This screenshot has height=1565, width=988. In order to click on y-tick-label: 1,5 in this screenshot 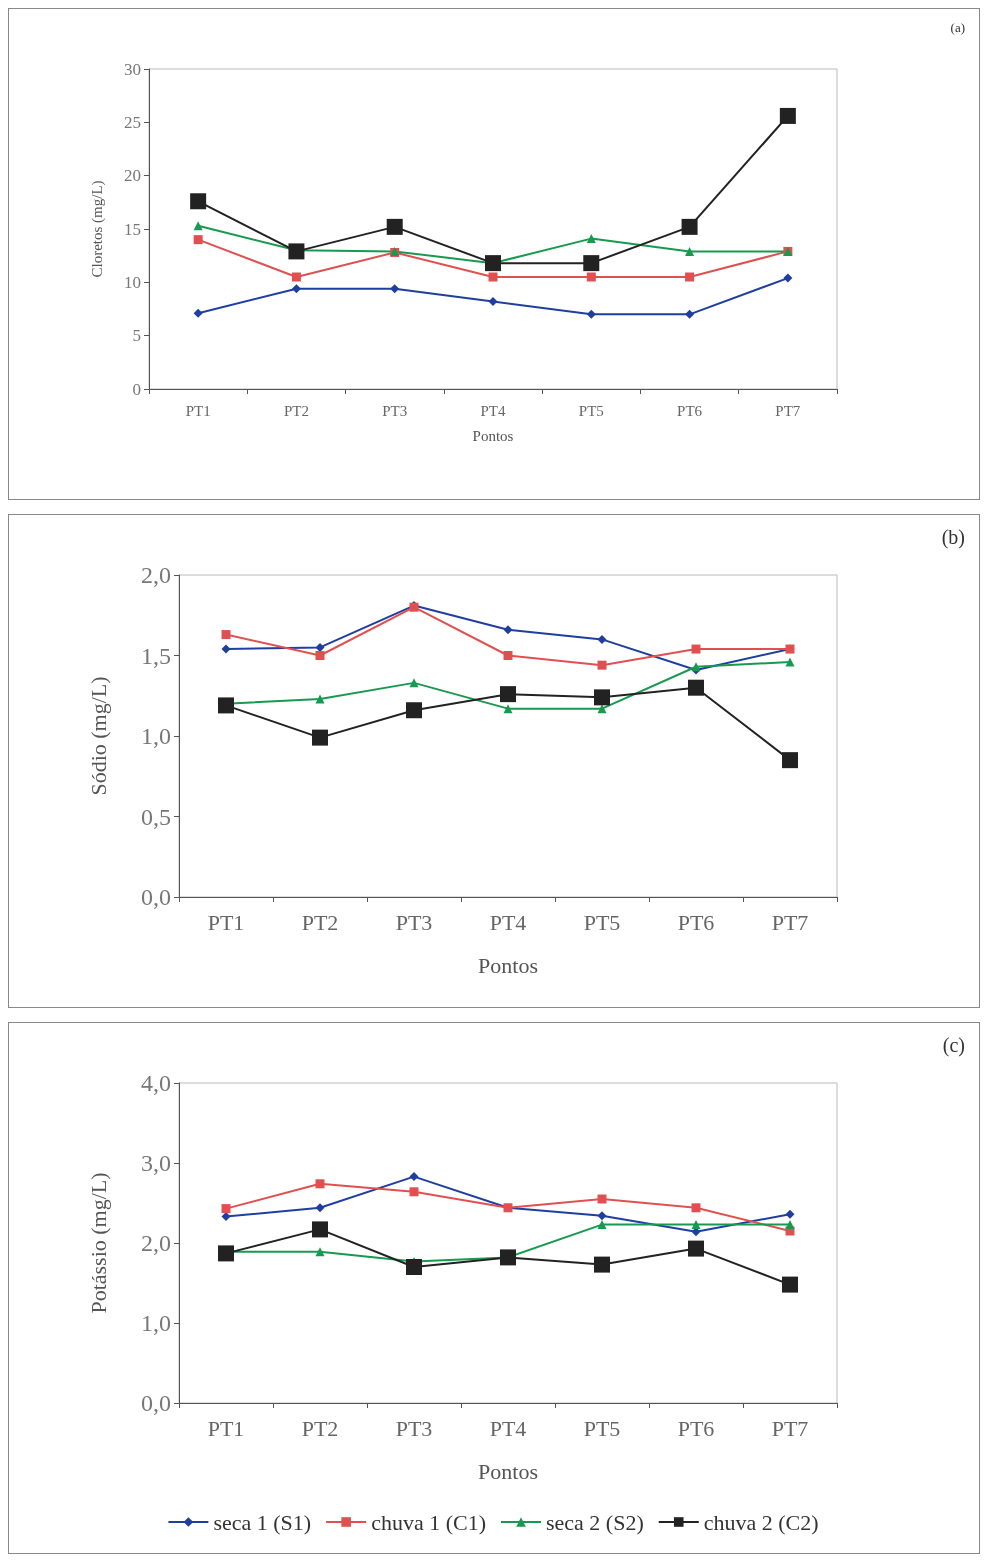, I will do `click(156, 655)`.